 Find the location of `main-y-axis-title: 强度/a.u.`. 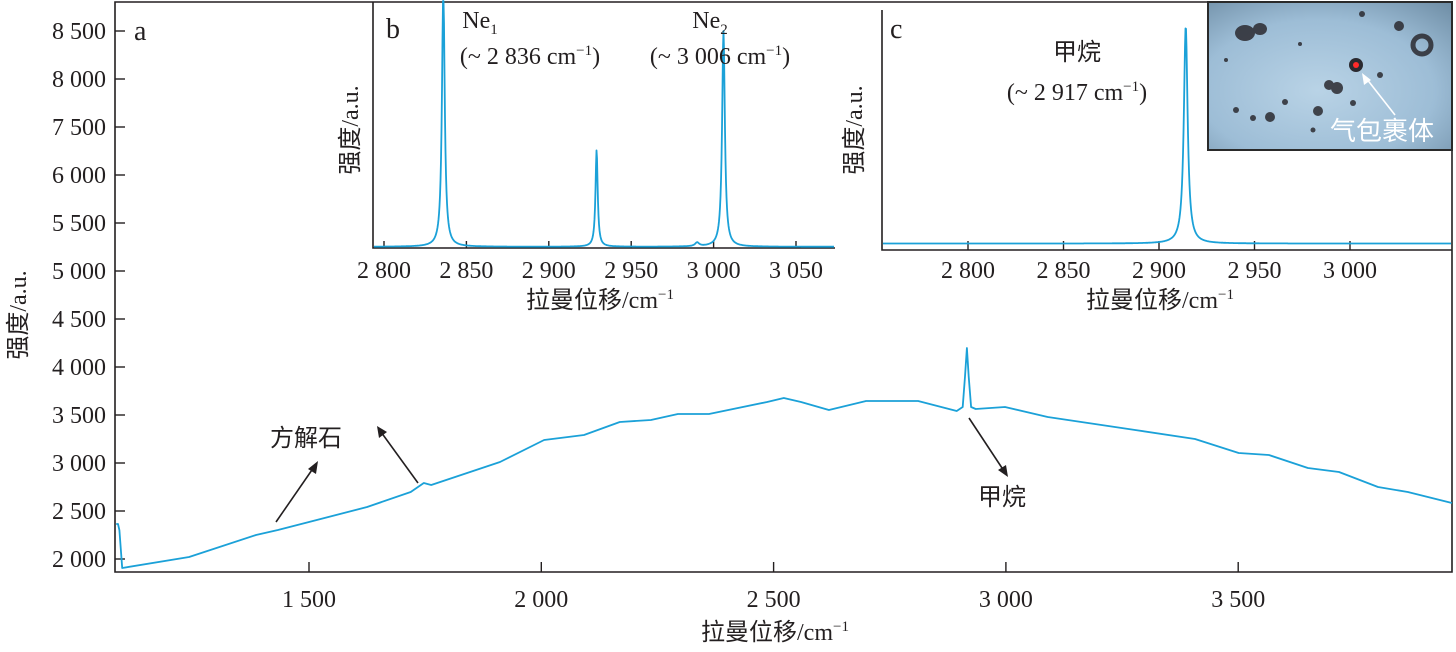

main-y-axis-title: 强度/a.u. is located at coordinates (18, 314).